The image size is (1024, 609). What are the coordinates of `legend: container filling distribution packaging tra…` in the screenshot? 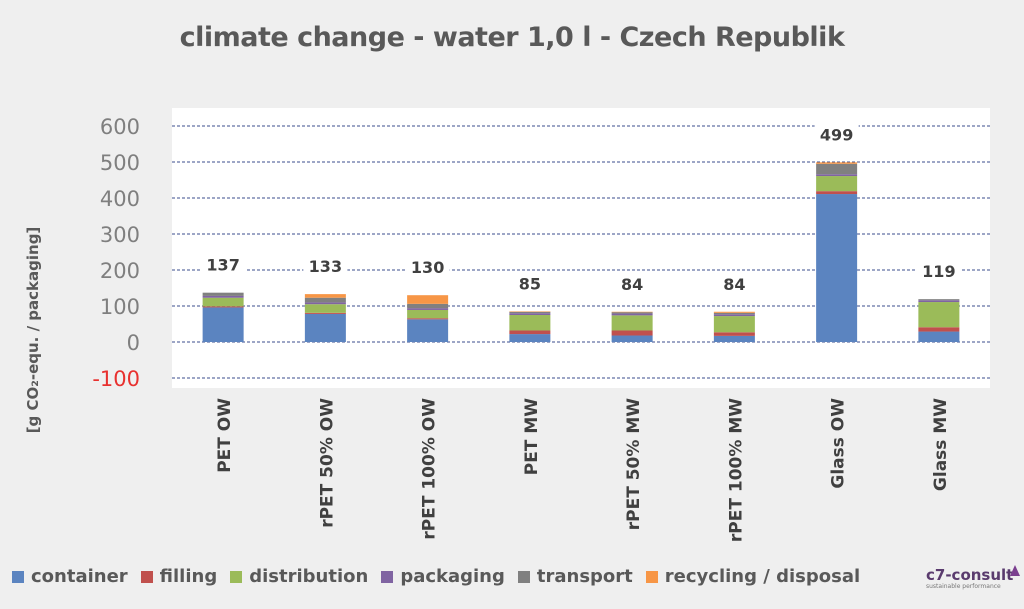 It's located at (442, 576).